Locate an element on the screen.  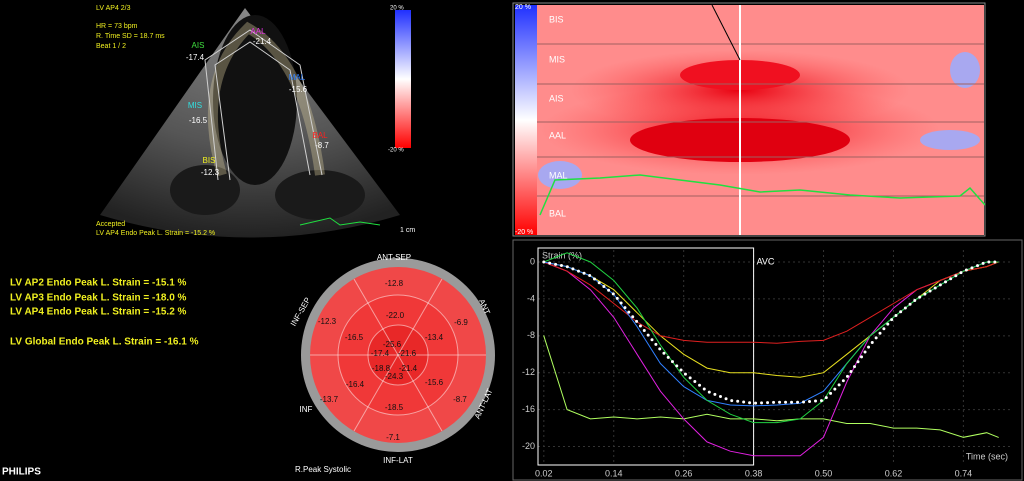
x-tick-label: 0.38 is located at coordinates (754, 473).